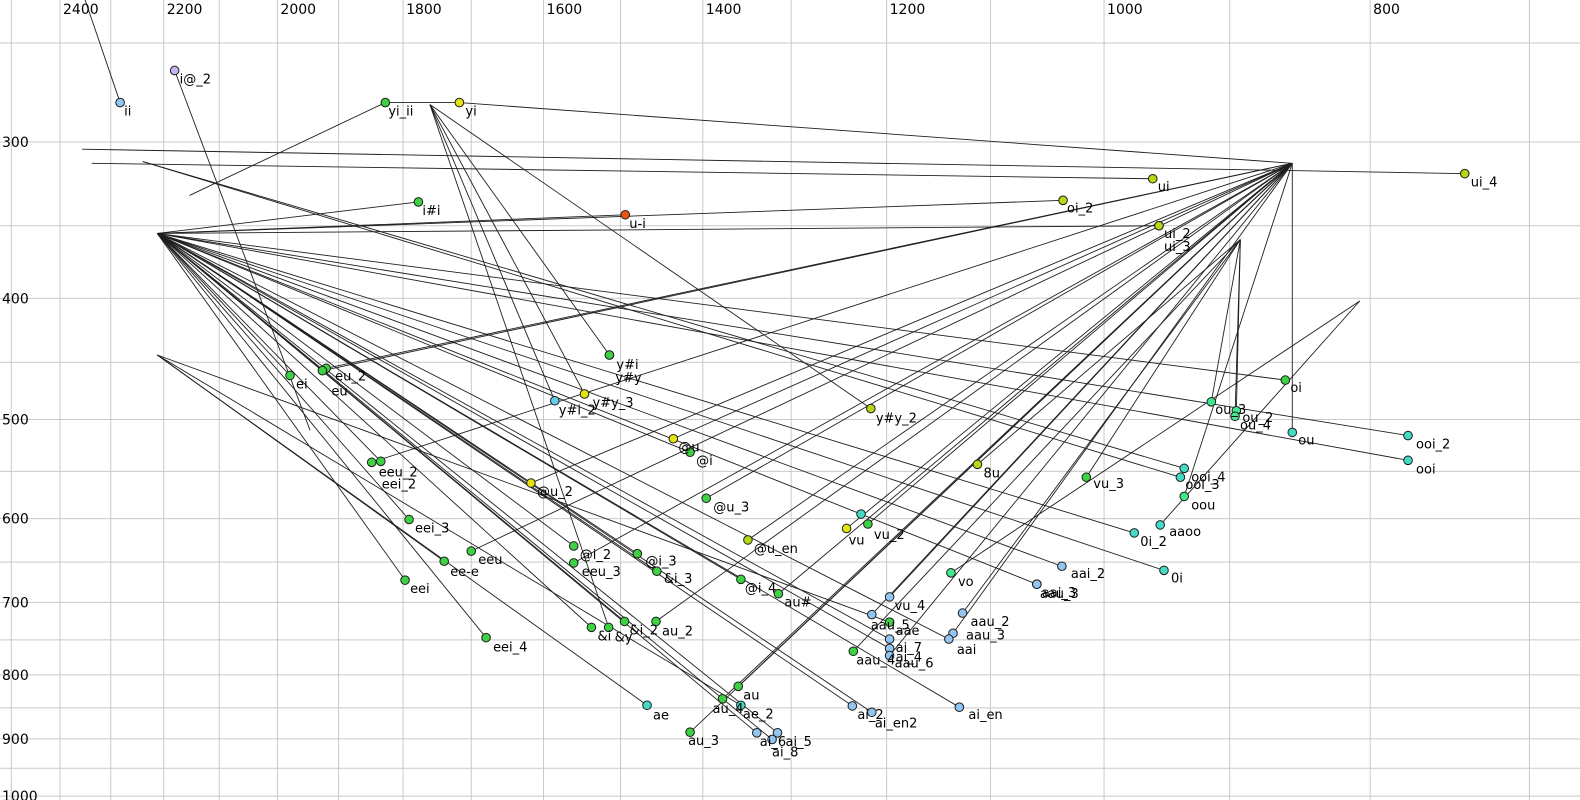 Image resolution: width=1580 pixels, height=800 pixels. I want to click on point-label: &i_2, so click(643, 630).